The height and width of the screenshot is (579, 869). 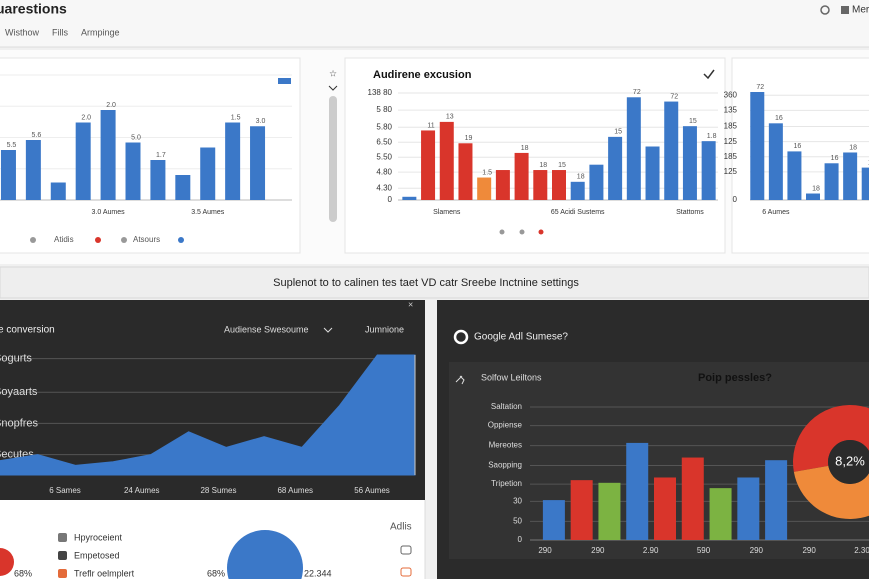 I want to click on x-tick-label: 24 Aumes, so click(x=142, y=490).